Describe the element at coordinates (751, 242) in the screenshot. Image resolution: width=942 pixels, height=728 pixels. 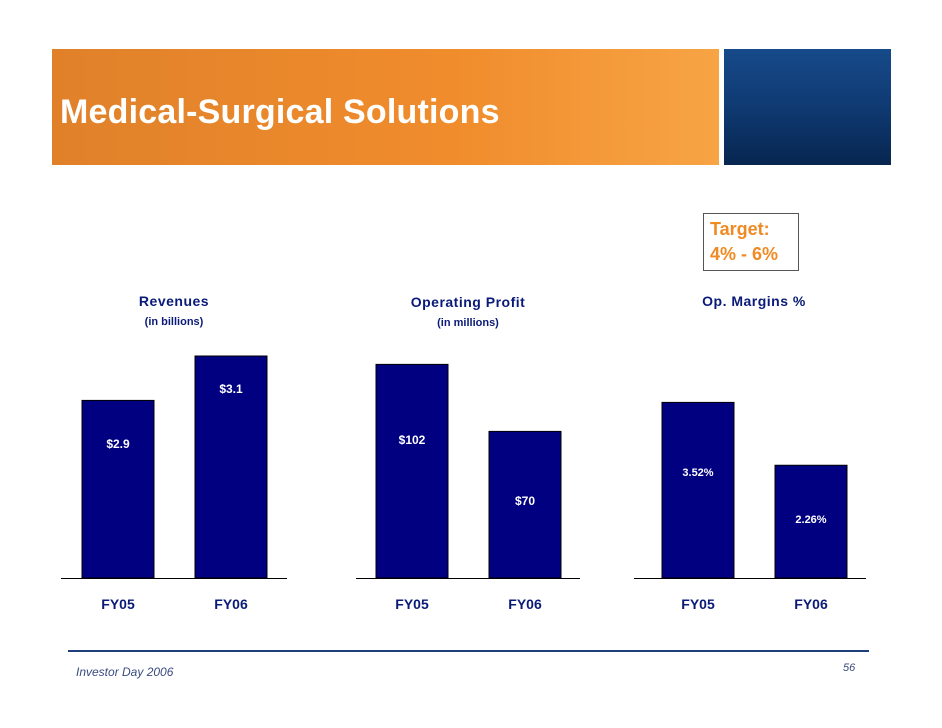
I see `target-callout: Target: 4% - 6%` at that location.